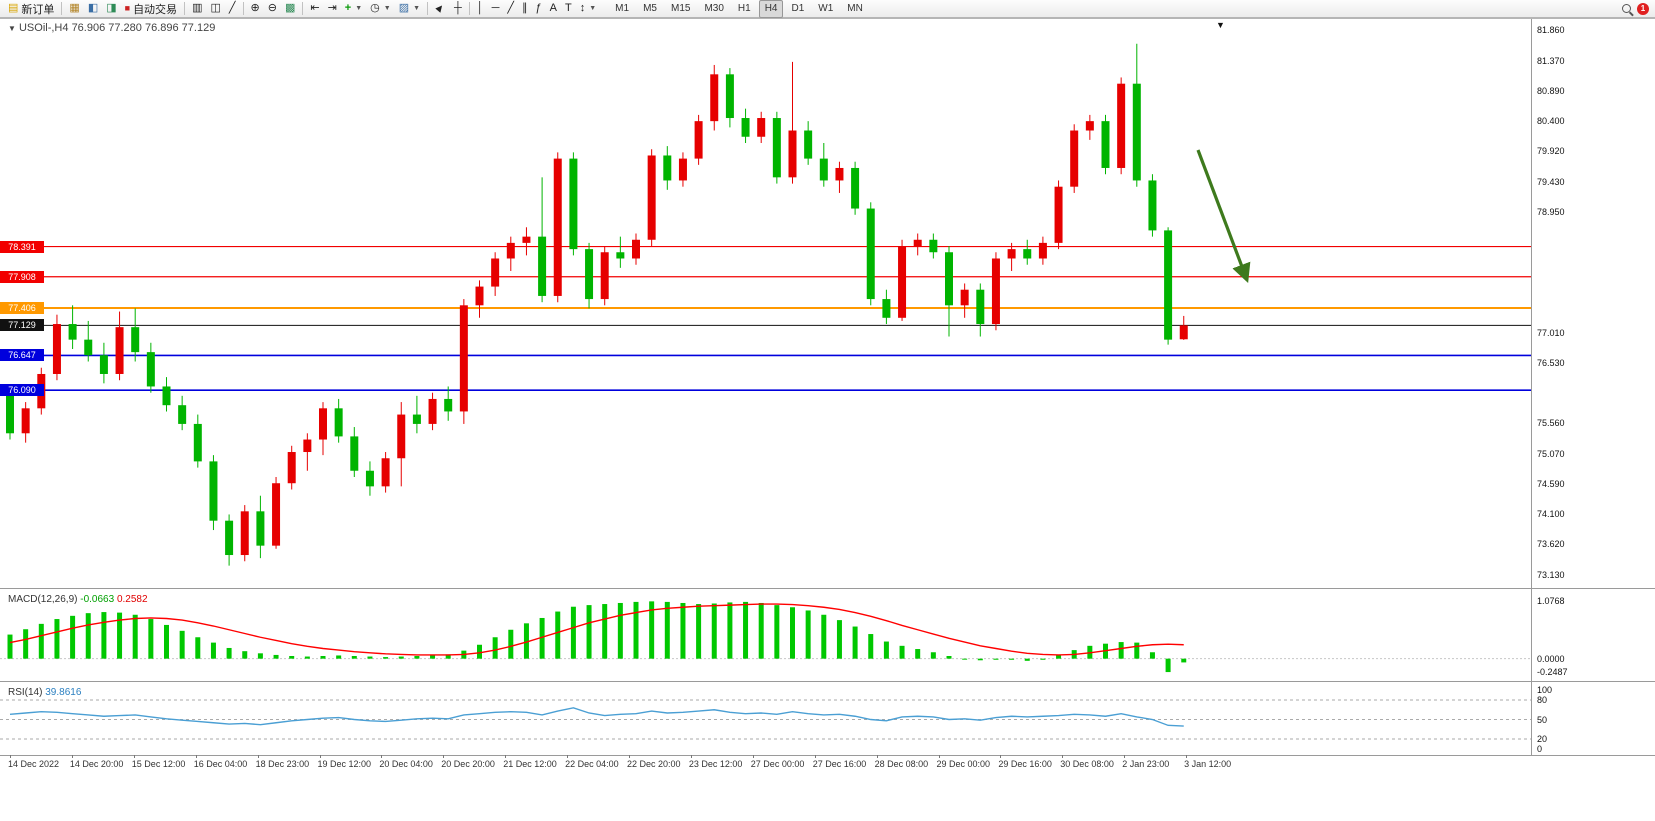  Describe the element at coordinates (97, 599) in the screenshot. I see `macd-main-value: -0.0663` at that location.